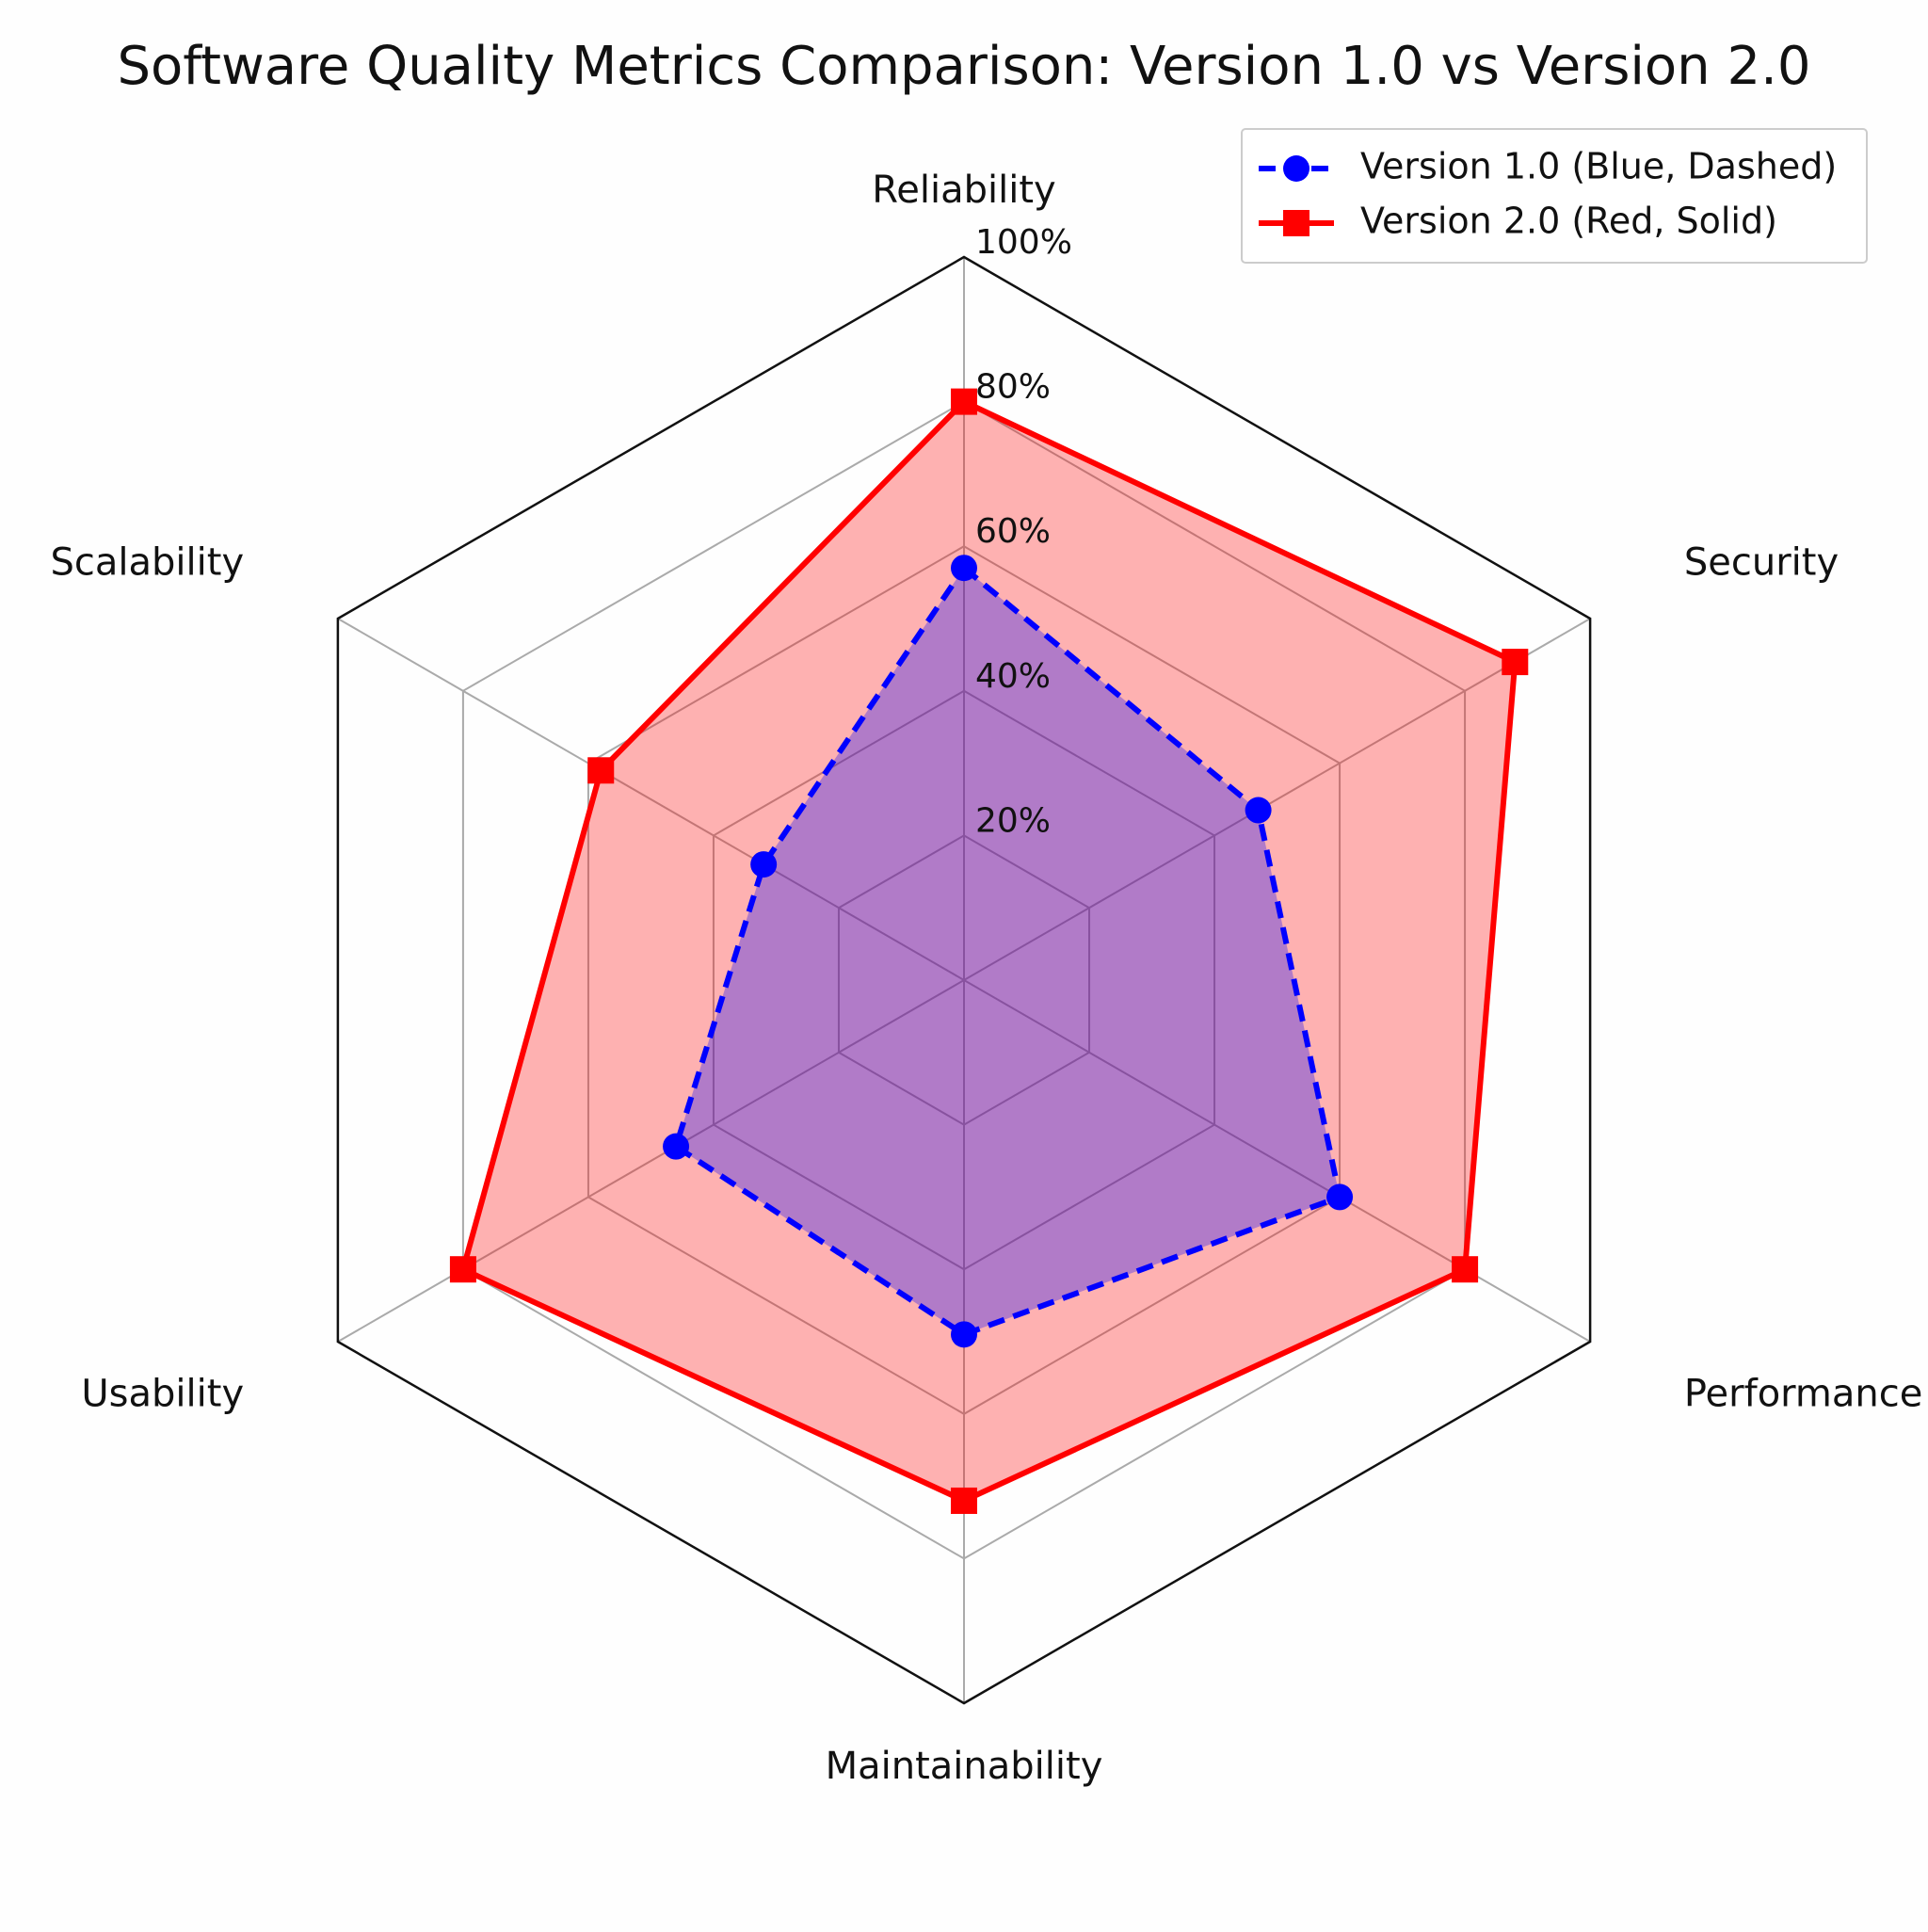  Describe the element at coordinates (1598, 166) in the screenshot. I see `legend-label: Version 1.0 (Blue, Dashed)` at that location.